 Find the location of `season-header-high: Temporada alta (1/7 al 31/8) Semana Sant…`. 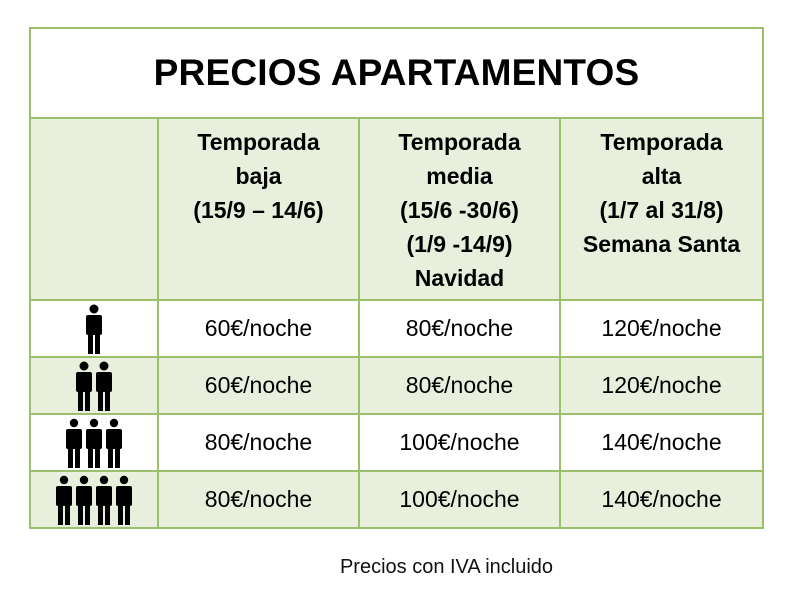

season-header-high: Temporada alta (1/7 al 31/8) Semana Sant… is located at coordinates (661, 209).